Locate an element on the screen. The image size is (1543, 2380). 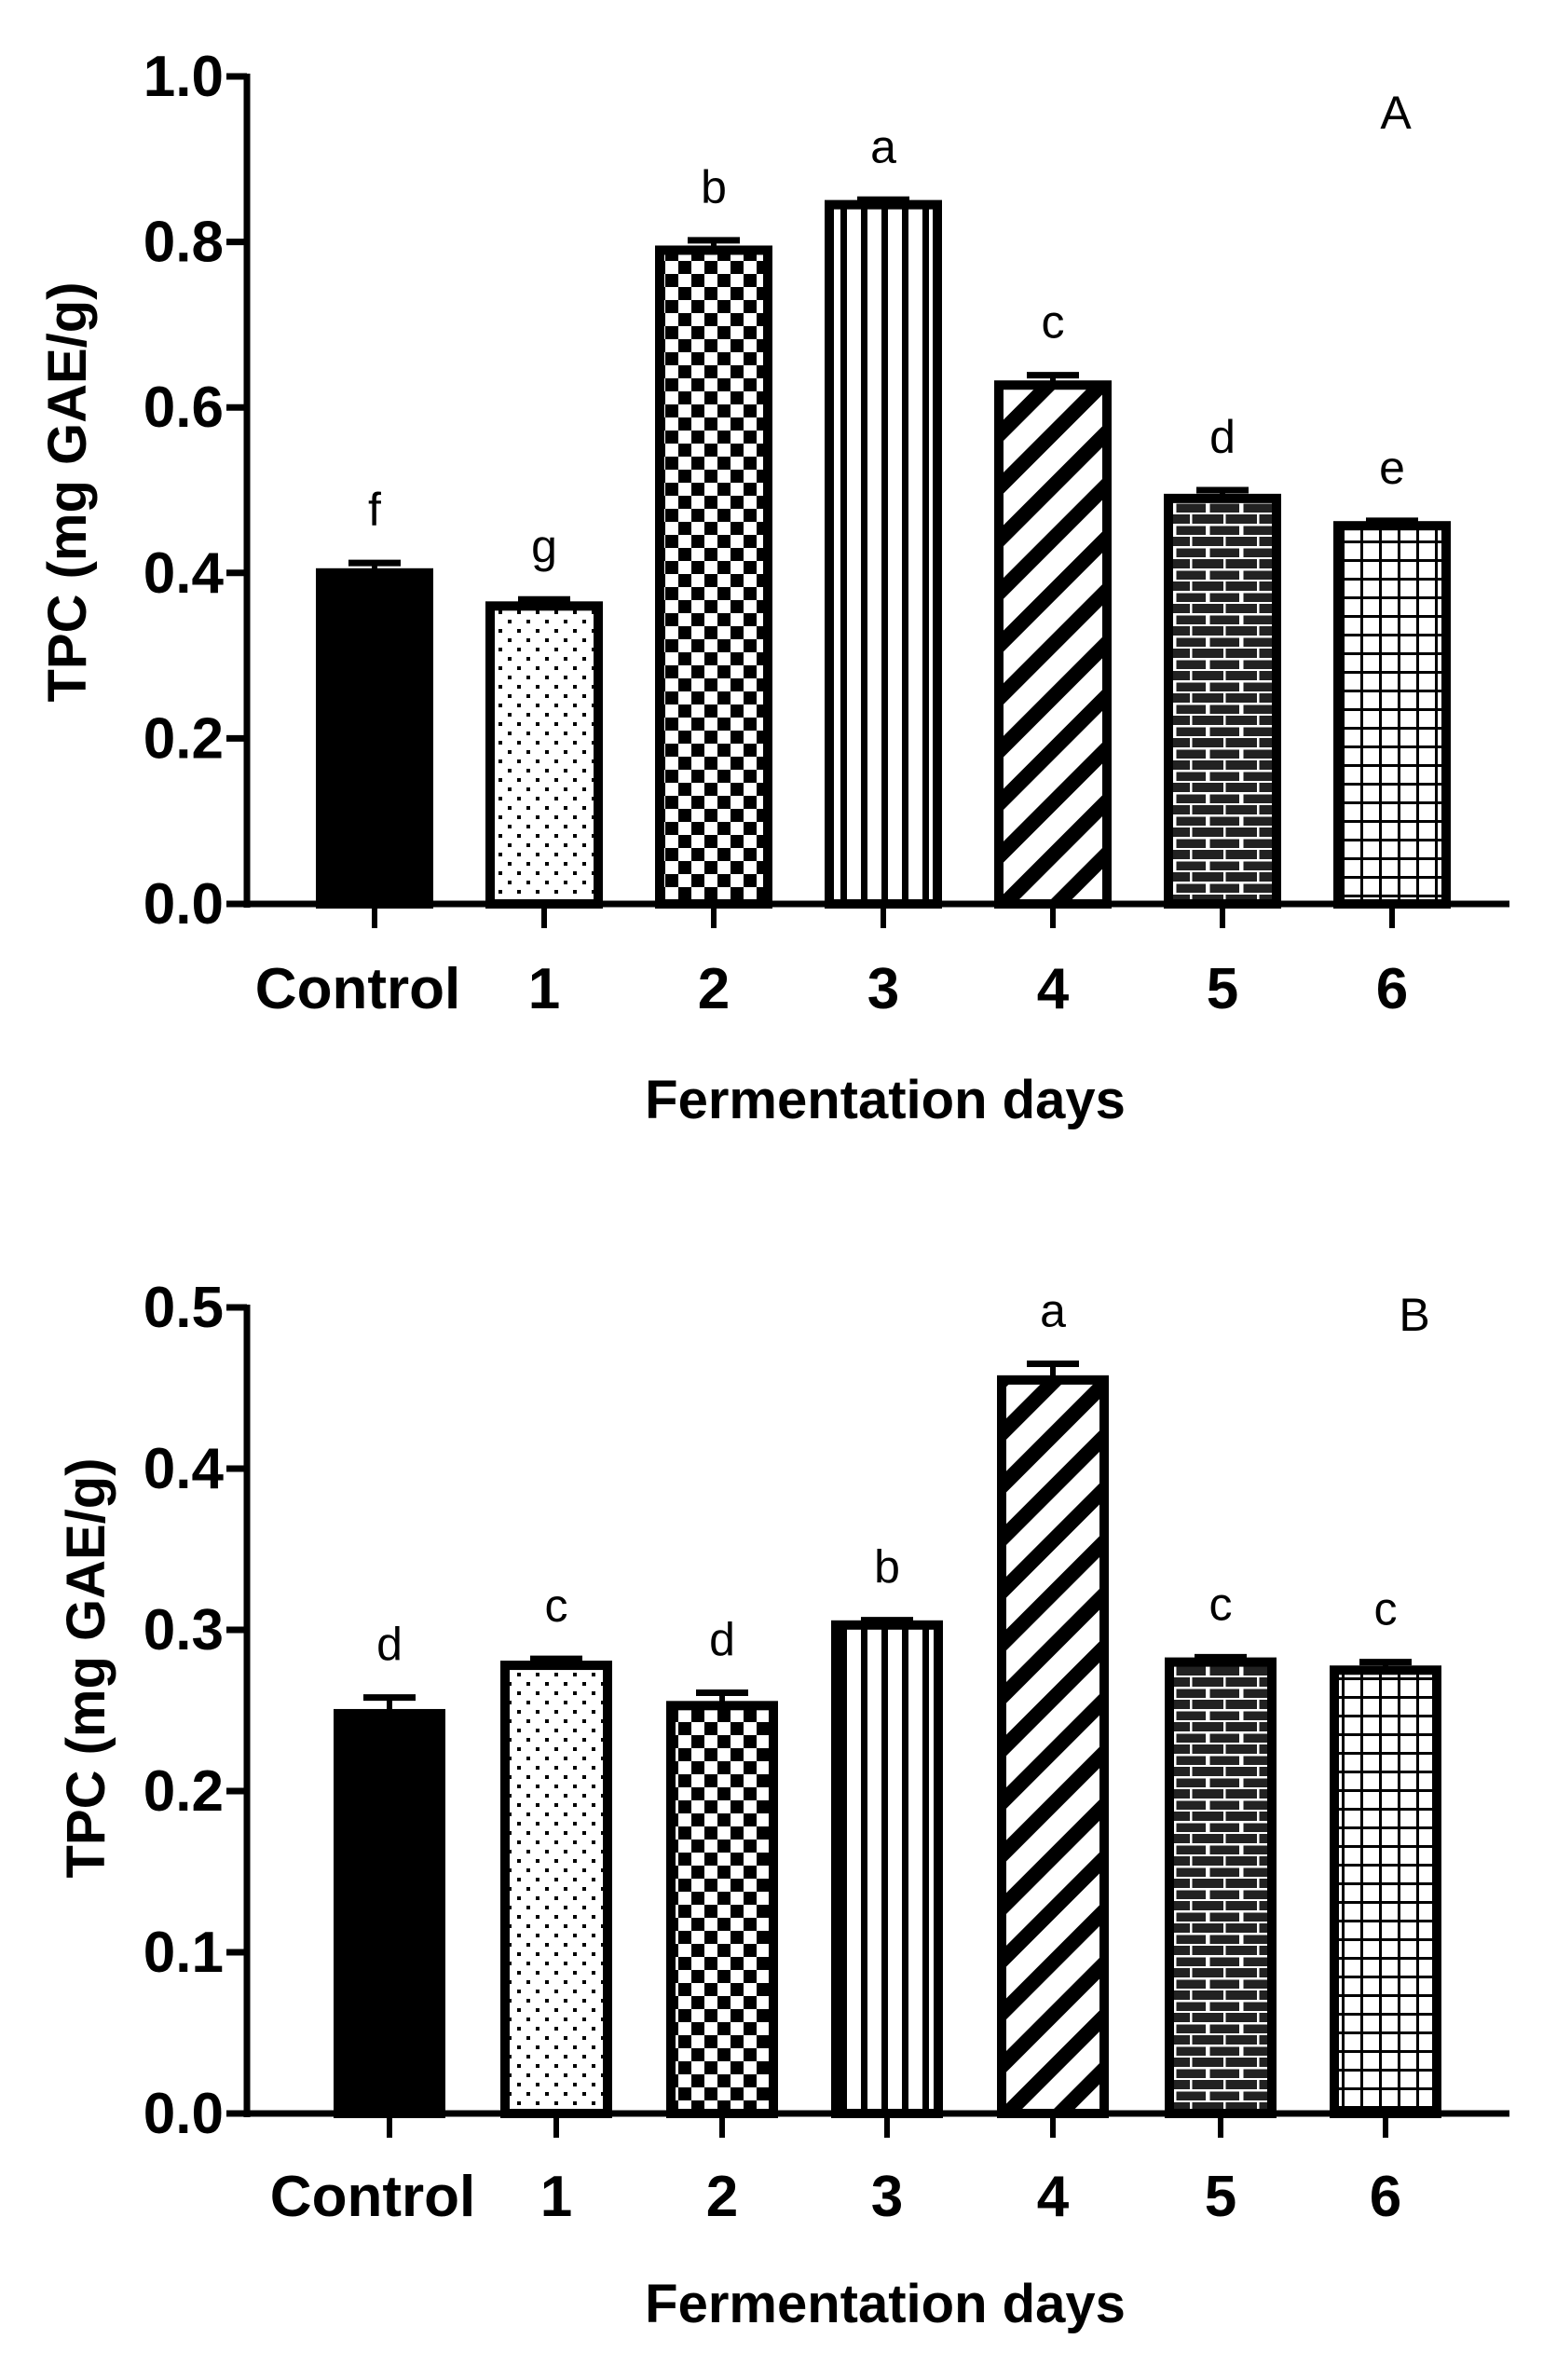
y-axis-title-b: TPC (mg GAE/g) is located at coordinates (86, 1667).